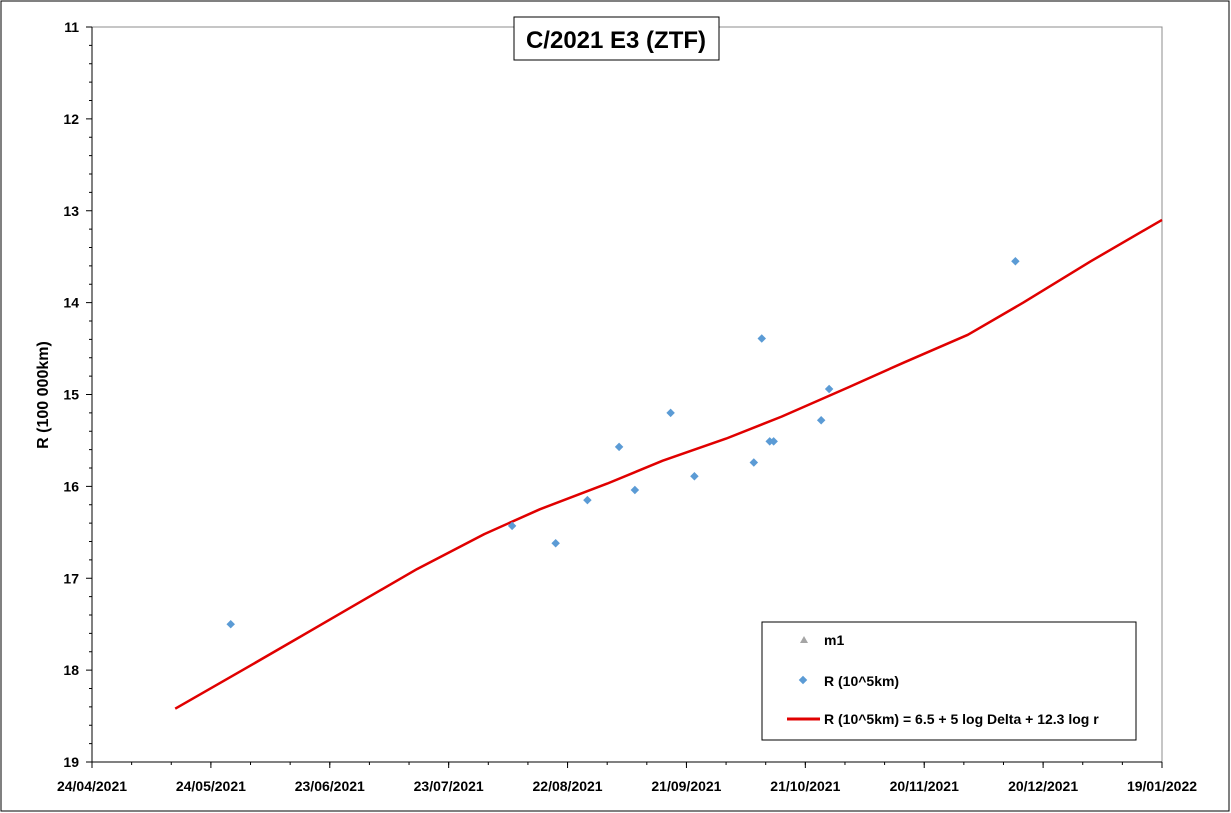 The width and height of the screenshot is (1231, 813). Describe the element at coordinates (925, 786) in the screenshot. I see `x-tick-label: 20/11/2021` at that location.